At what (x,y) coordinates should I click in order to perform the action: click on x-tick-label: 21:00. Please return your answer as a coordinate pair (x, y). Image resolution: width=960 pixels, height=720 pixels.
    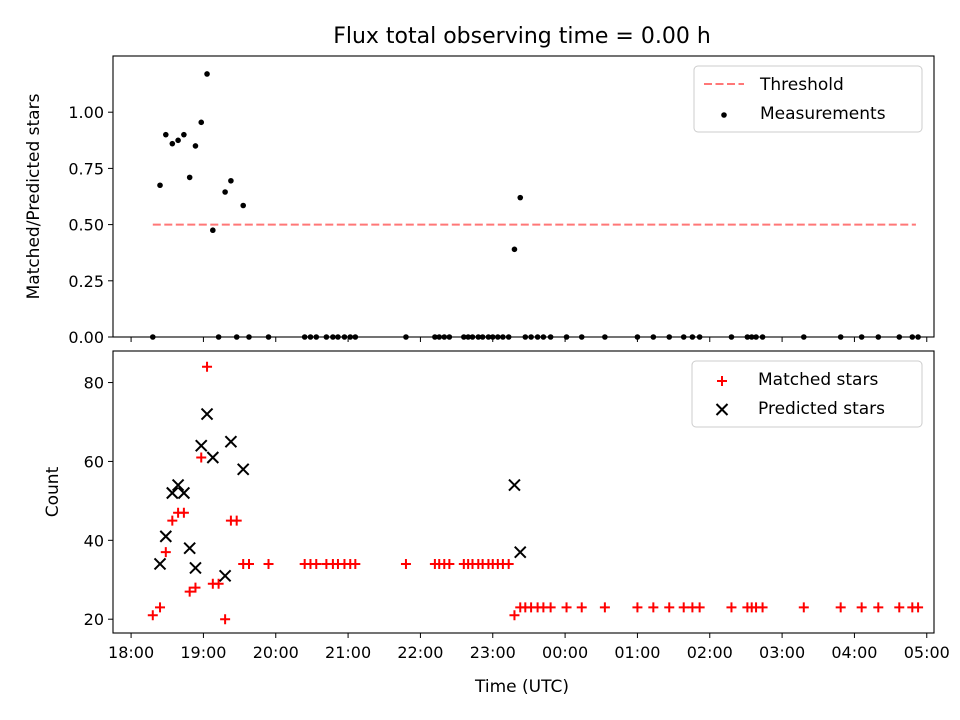
    Looking at the image, I should click on (348, 652).